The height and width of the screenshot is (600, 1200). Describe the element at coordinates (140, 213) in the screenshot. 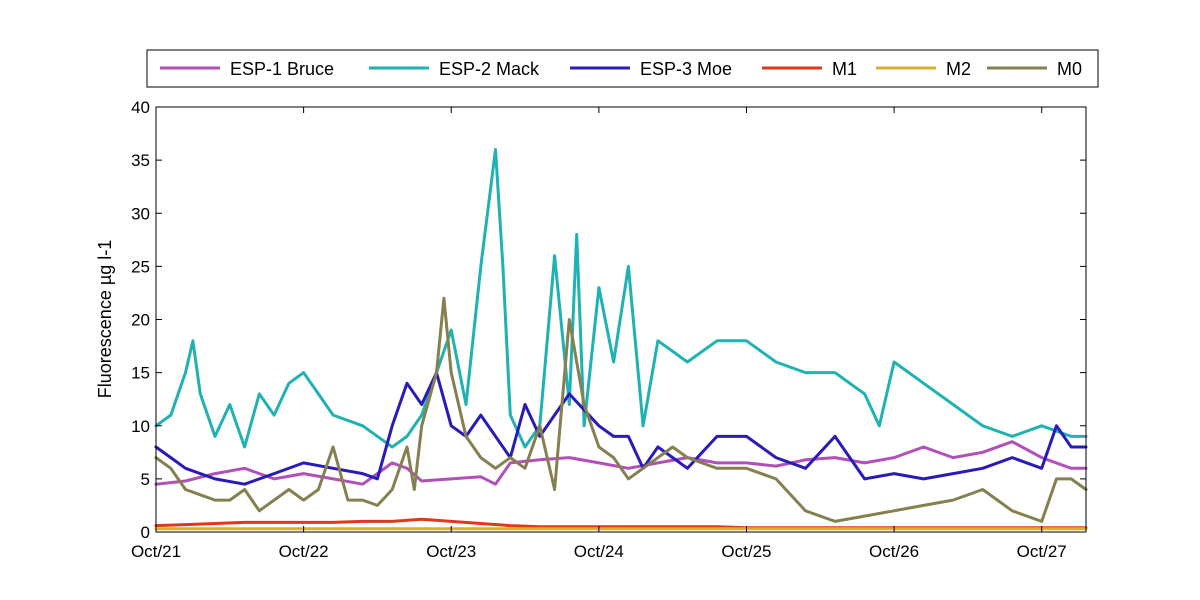

I see `y-tick-label-6: 30` at that location.